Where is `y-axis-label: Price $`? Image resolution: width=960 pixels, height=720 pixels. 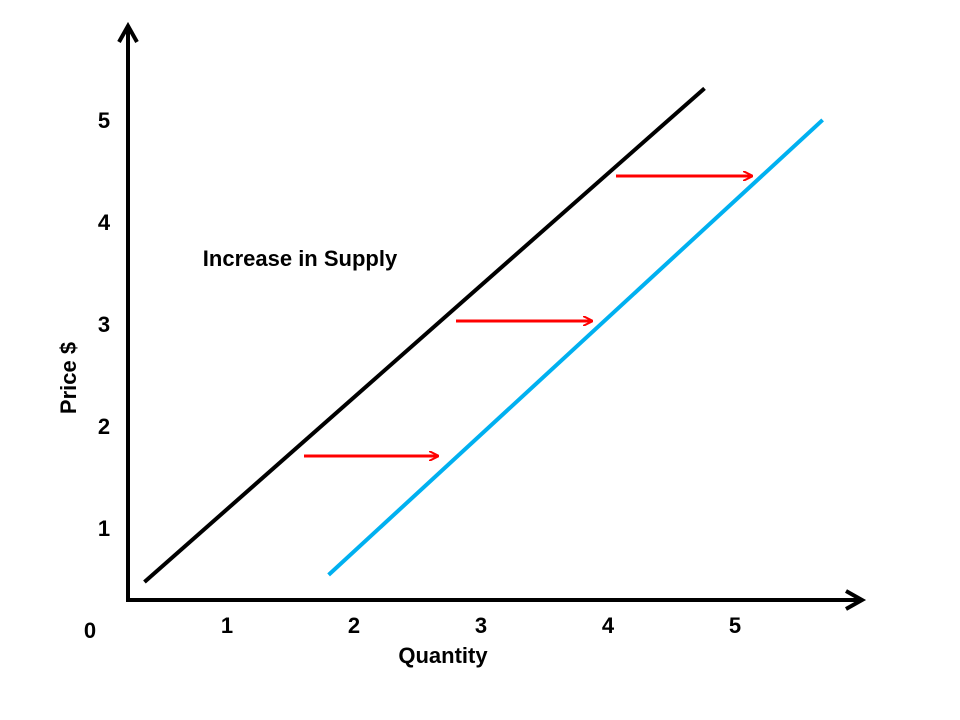 y-axis-label: Price $ is located at coordinates (68, 378).